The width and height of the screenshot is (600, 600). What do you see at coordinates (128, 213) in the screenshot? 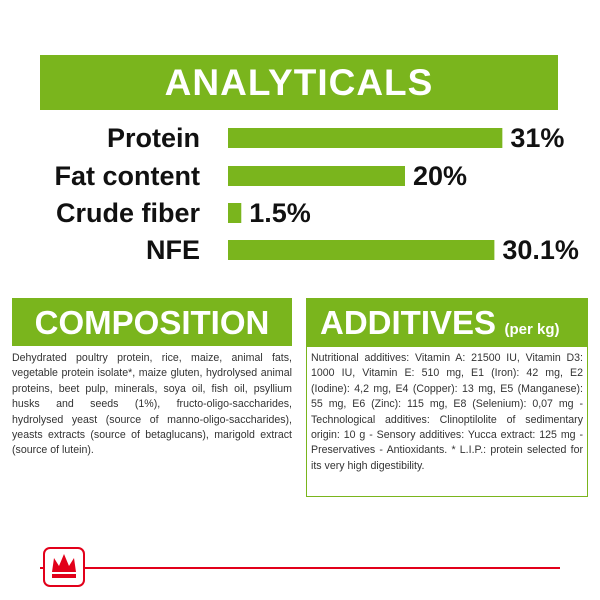
I see `category-label: Crude fiber` at bounding box center [128, 213].